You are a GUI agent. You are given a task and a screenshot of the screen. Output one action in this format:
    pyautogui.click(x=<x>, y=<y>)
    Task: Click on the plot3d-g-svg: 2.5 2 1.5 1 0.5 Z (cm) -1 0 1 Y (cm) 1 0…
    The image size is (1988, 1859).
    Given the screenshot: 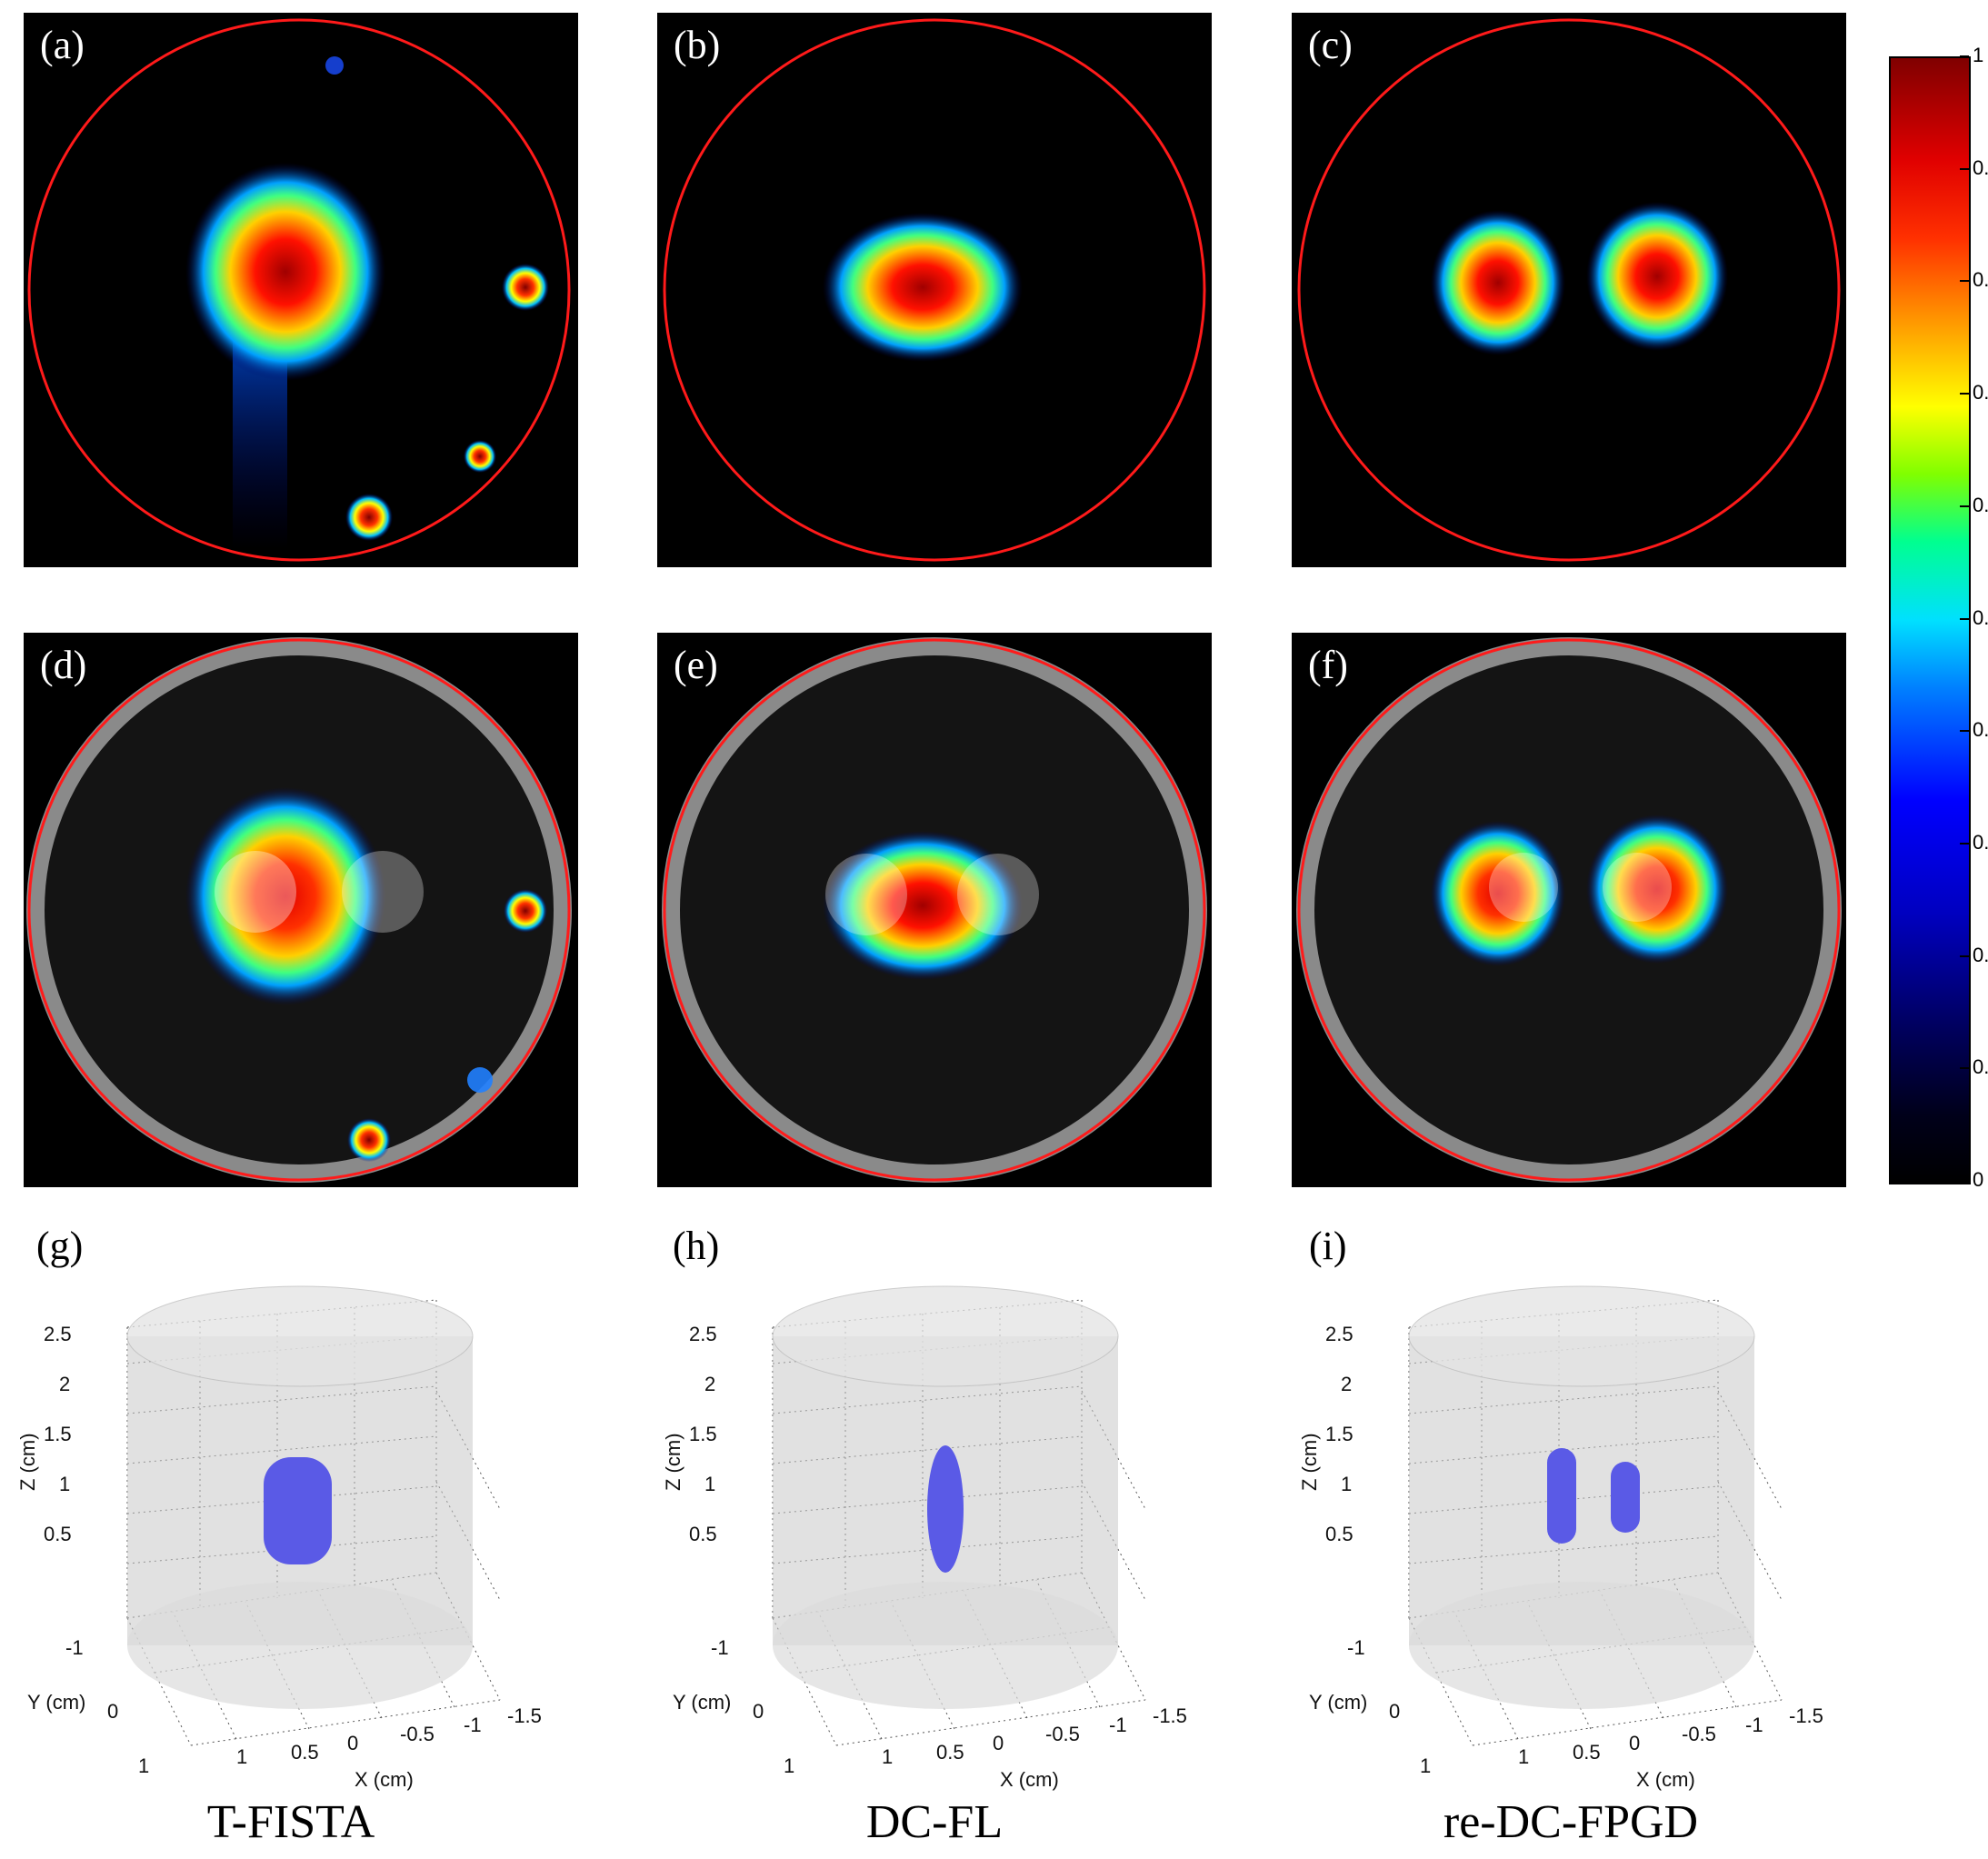 What is the action you would take?
    pyautogui.click(x=279, y=1538)
    